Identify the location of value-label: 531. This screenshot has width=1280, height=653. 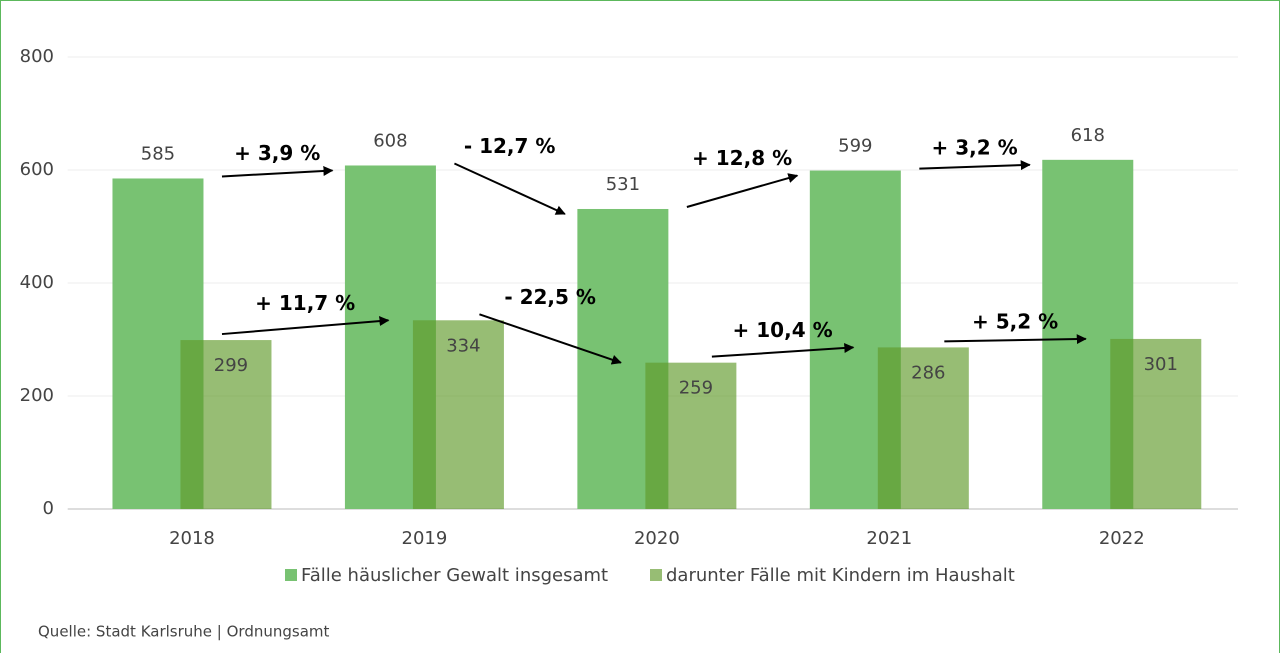
(623, 184).